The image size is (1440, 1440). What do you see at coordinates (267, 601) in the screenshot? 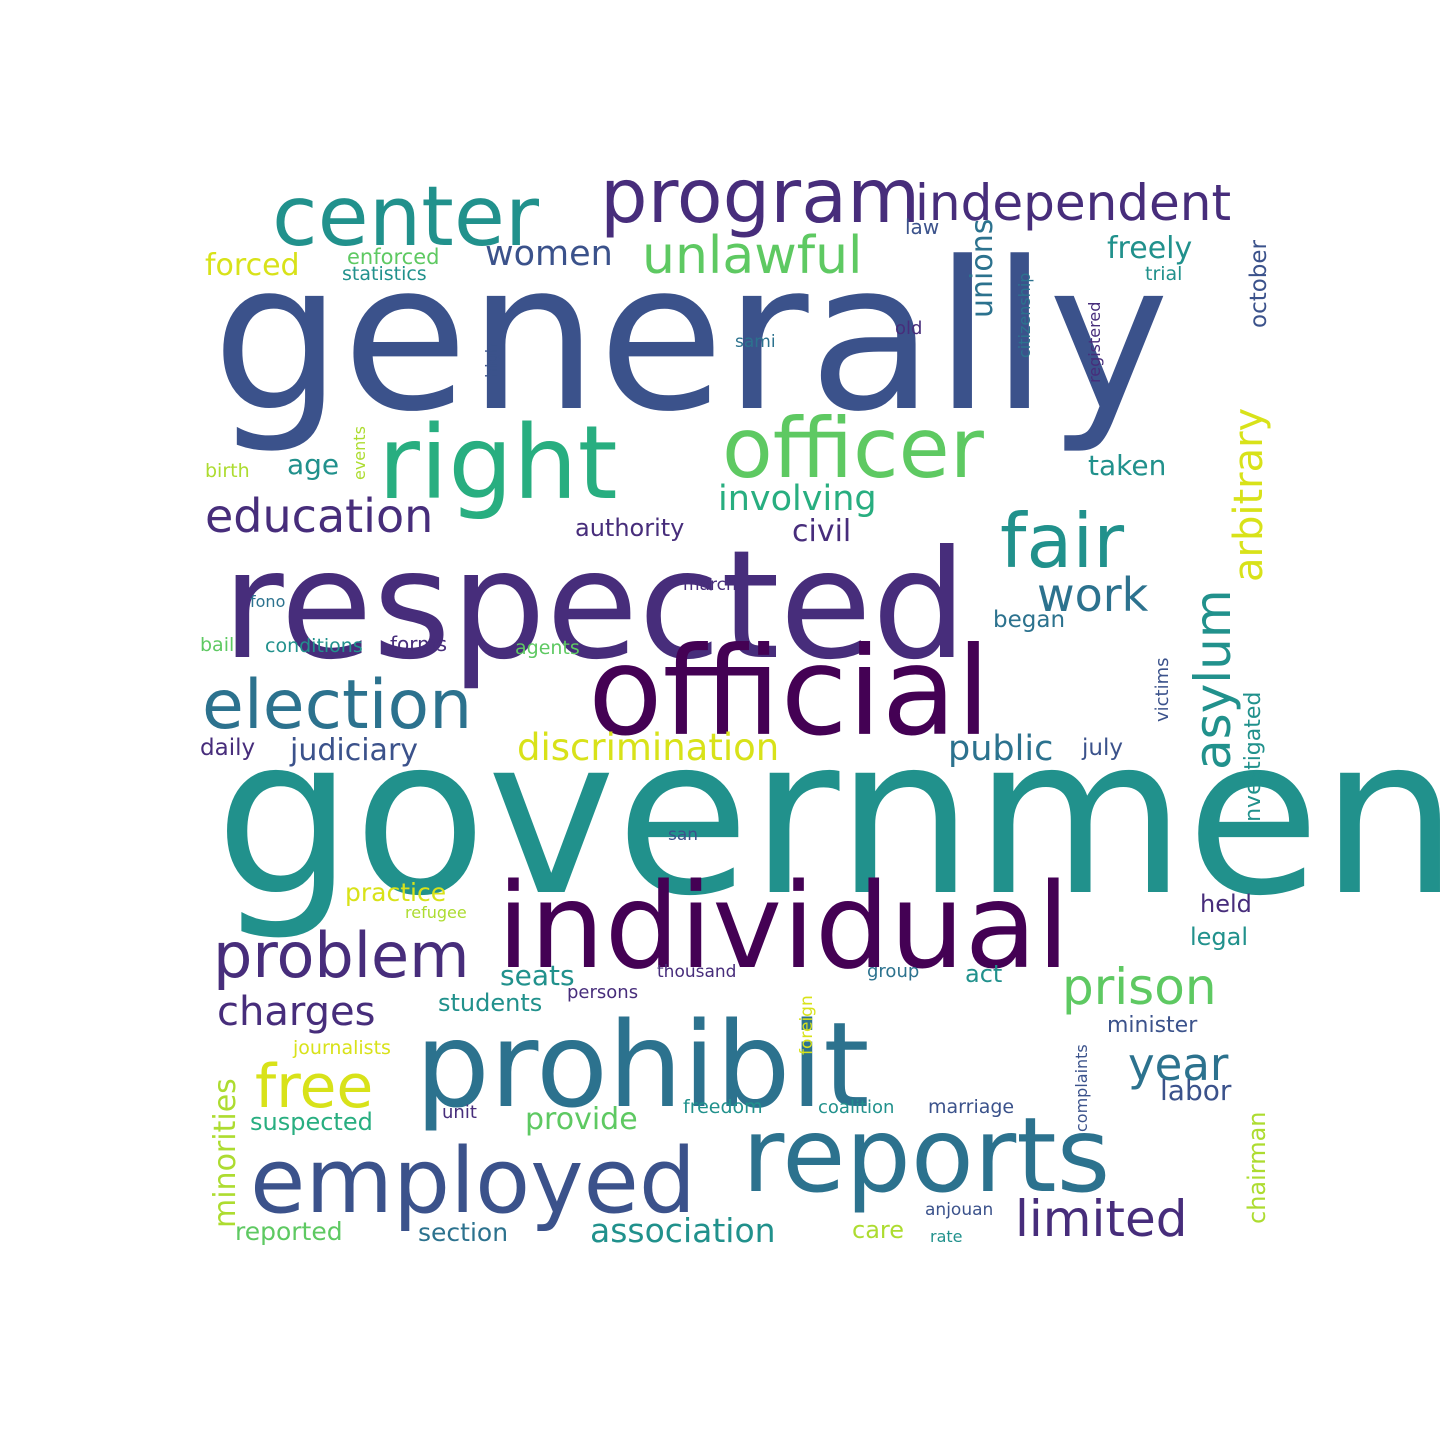
I see `word-fono: fono` at bounding box center [267, 601].